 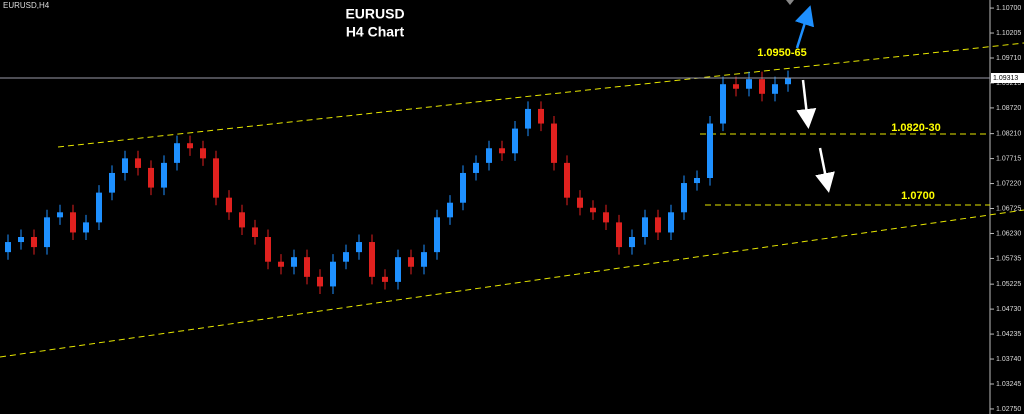 What do you see at coordinates (375, 32) in the screenshot?
I see `chart-subtitle: H4 Chart` at bounding box center [375, 32].